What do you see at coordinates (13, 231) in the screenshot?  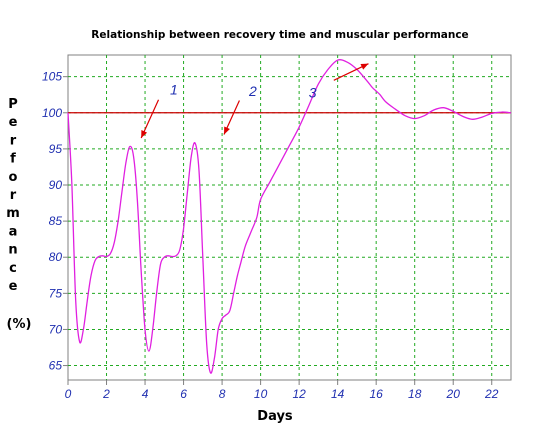 I see `y-axis-label-letter: a` at bounding box center [13, 231].